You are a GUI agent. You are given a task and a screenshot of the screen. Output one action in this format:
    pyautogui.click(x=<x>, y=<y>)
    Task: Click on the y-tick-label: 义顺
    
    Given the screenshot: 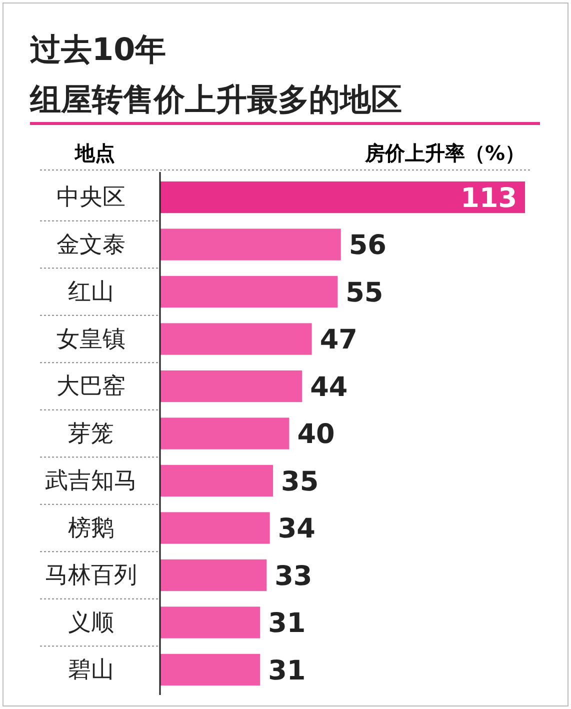 What is the action you would take?
    pyautogui.click(x=91, y=623)
    